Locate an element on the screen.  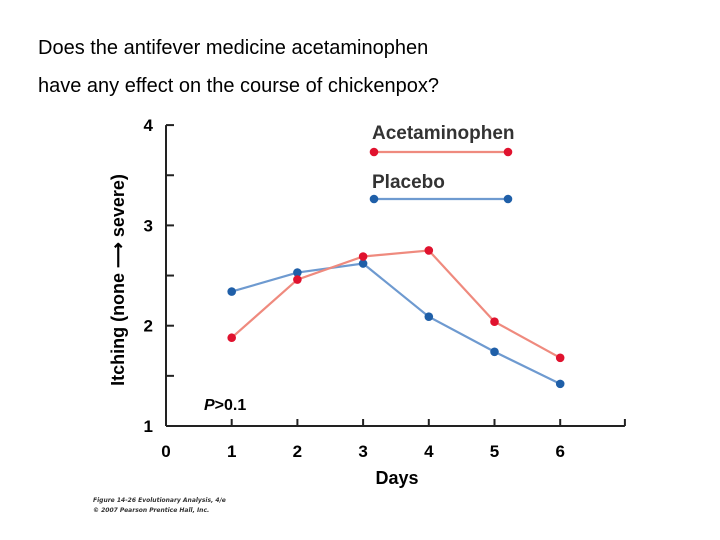
x-tick-label: 1 is located at coordinates (231, 451).